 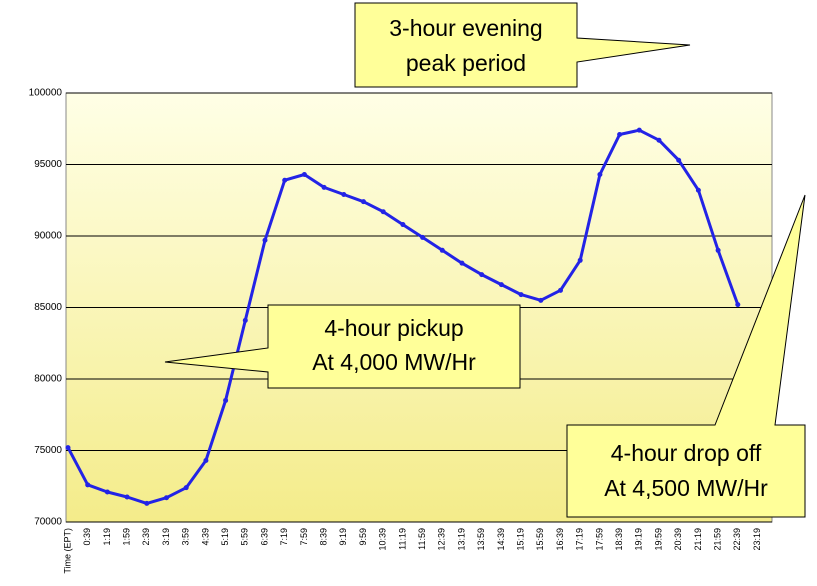 What do you see at coordinates (67, 551) in the screenshot?
I see `x-tick-label: Time (EPT)` at bounding box center [67, 551].